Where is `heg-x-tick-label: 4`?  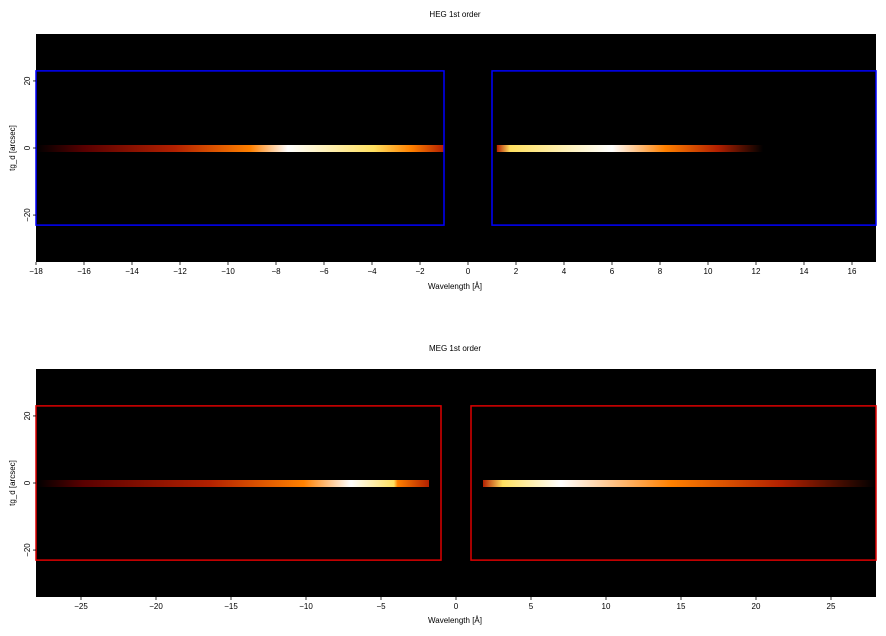
heg-x-tick-label: 4 is located at coordinates (564, 271).